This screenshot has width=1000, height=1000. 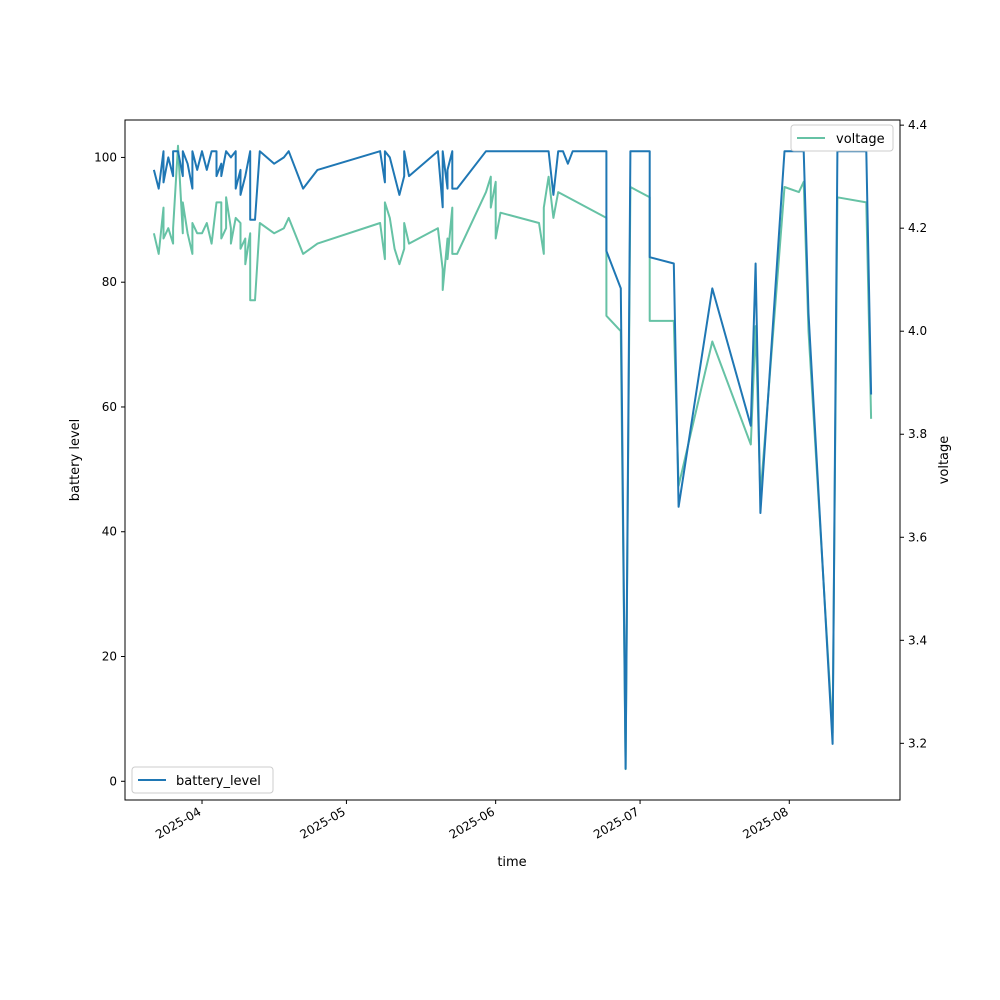 I want to click on legend-battery-box, so click(x=202, y=780).